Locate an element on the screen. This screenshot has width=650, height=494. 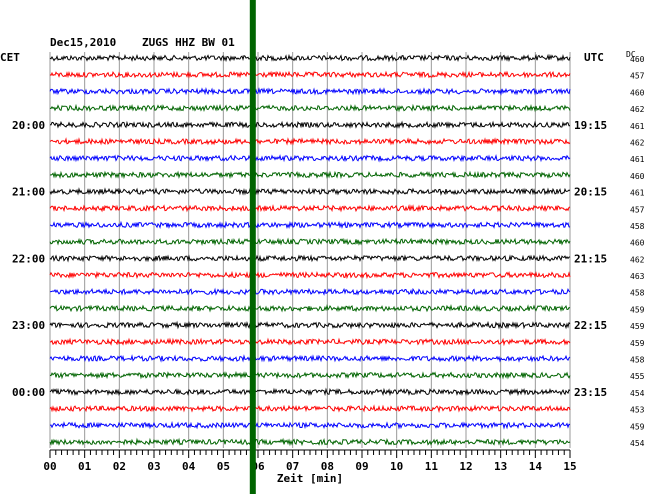
x-tick-label-10: 10 is located at coordinates (396, 466).